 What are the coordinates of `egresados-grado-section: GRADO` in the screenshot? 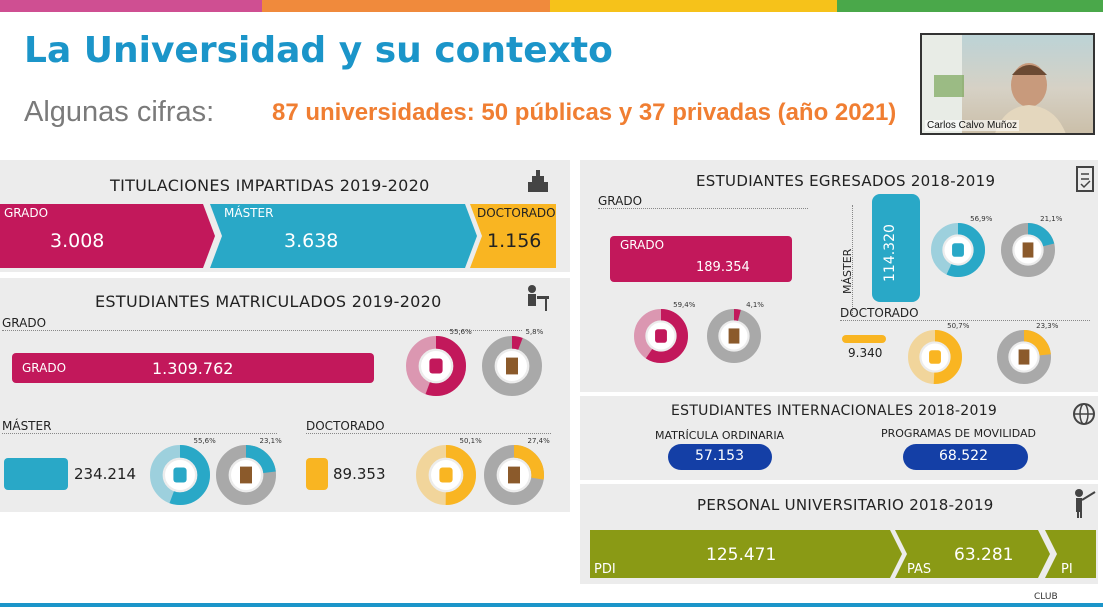 It's located at (620, 201).